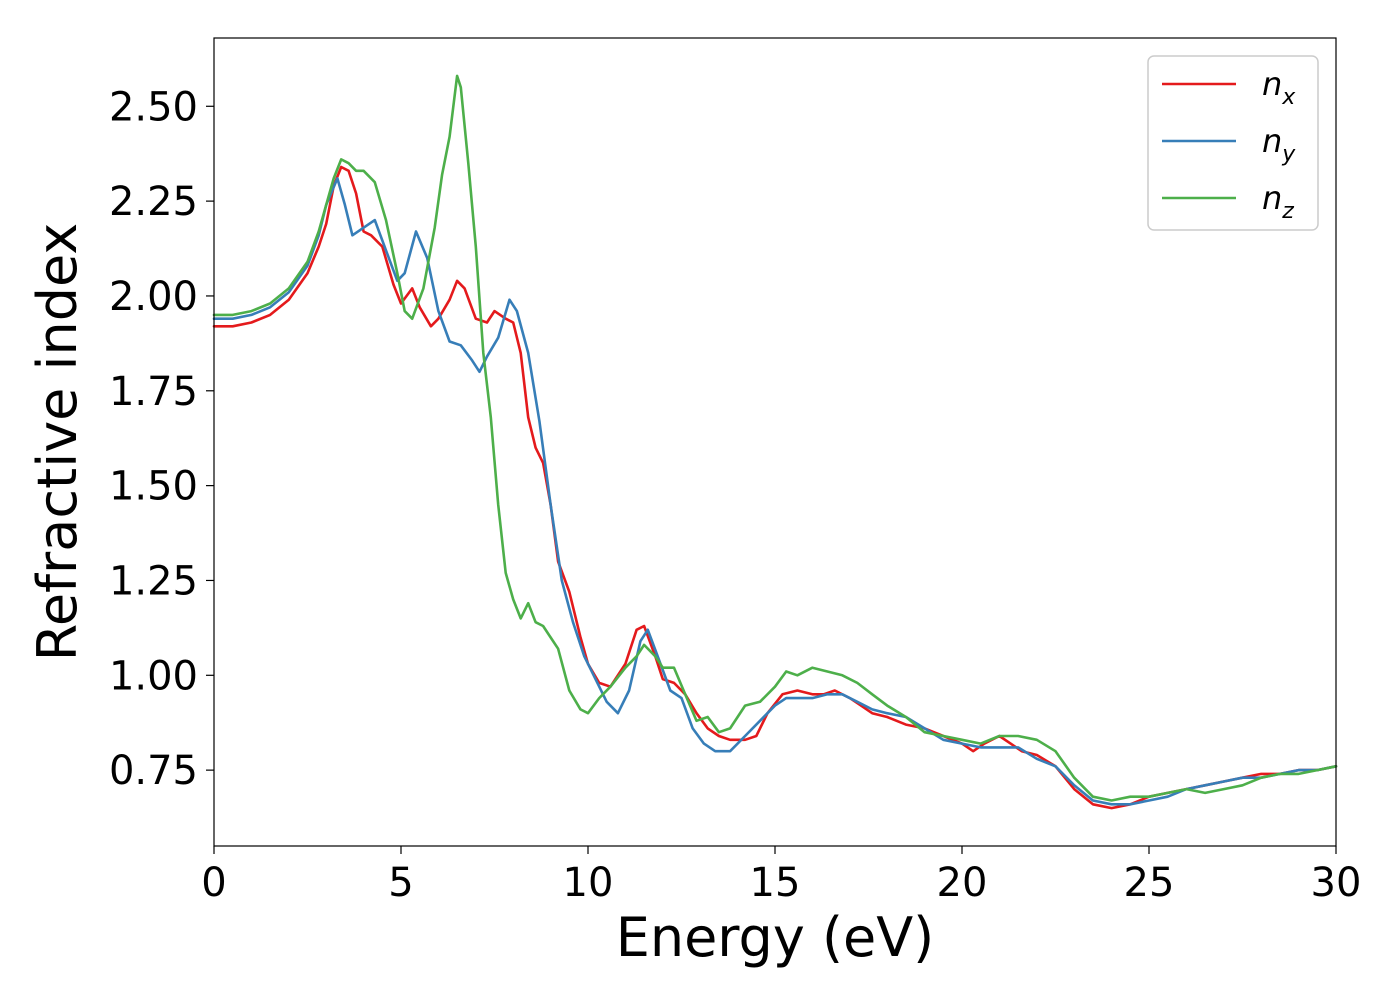 The image size is (1400, 1000). I want to click on legend-box, so click(1233, 143).